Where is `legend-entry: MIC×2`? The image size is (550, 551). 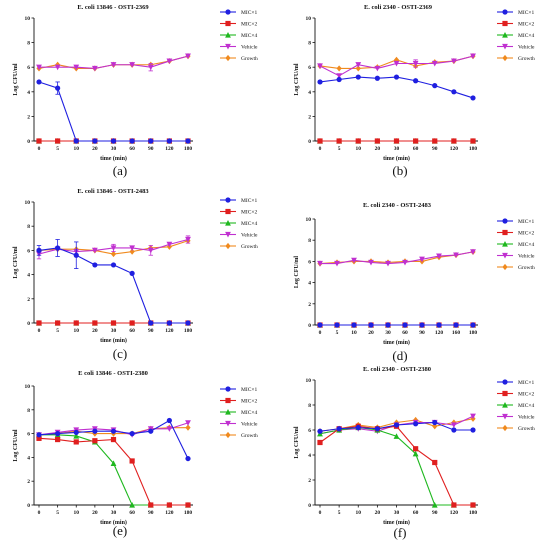
legend-entry: MIC×2 is located at coordinates (249, 25).